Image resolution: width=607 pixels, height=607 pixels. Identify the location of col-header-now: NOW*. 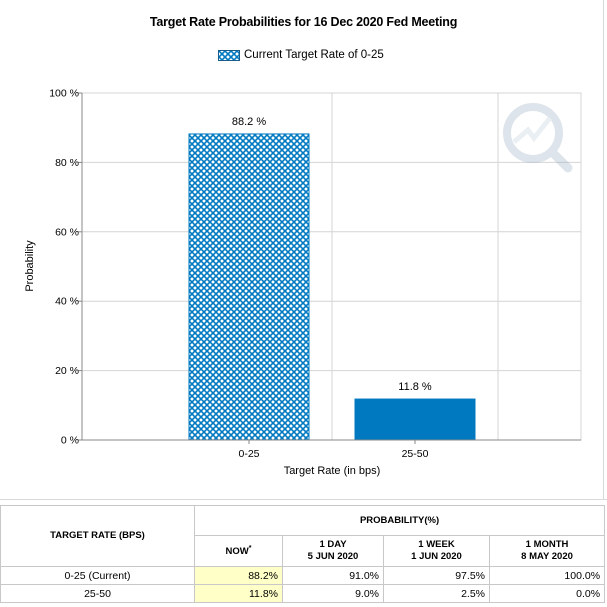
(238, 551).